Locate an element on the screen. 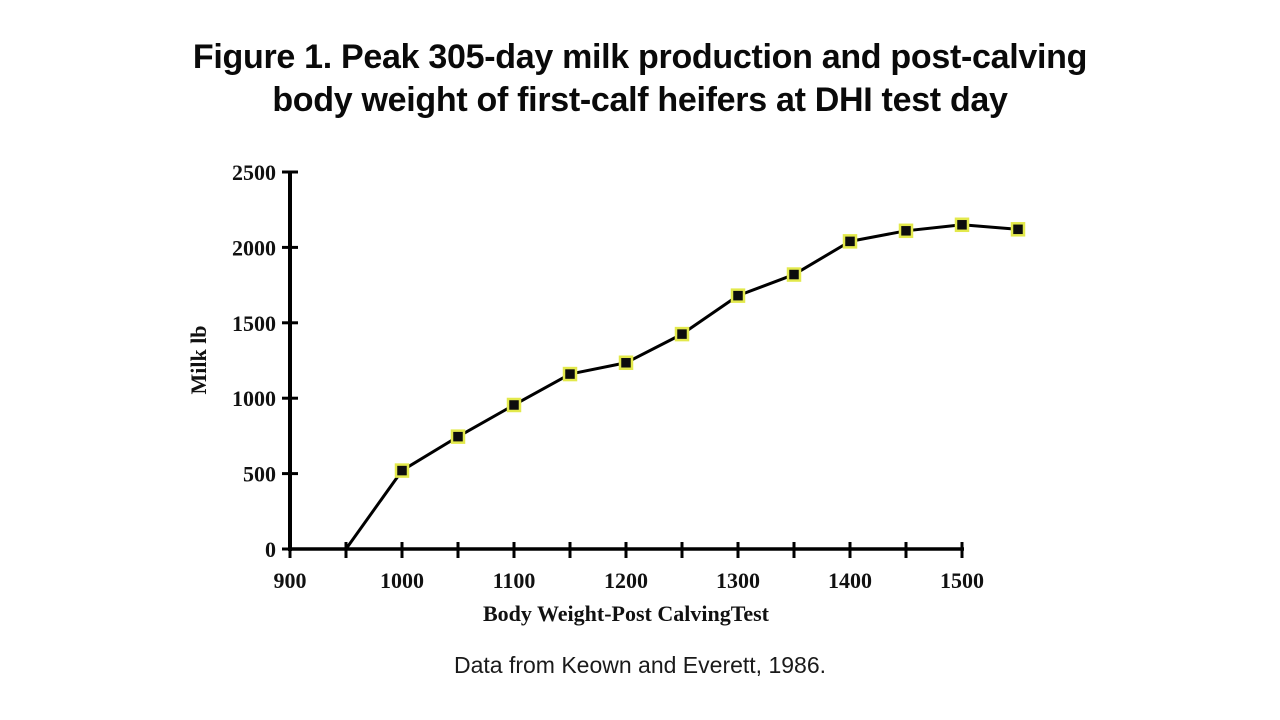  x-tick-label: 1400 is located at coordinates (850, 580).